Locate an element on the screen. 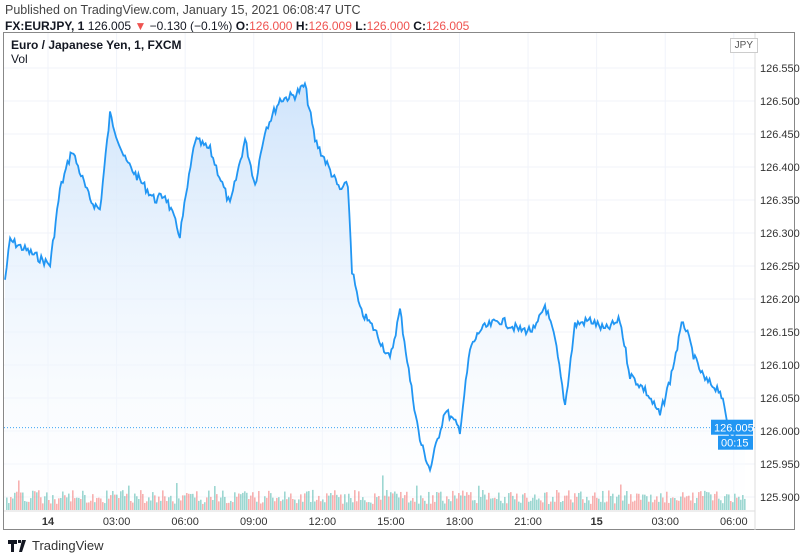 This screenshot has width=800, height=559. y-tick-label: 126.300 is located at coordinates (780, 234).